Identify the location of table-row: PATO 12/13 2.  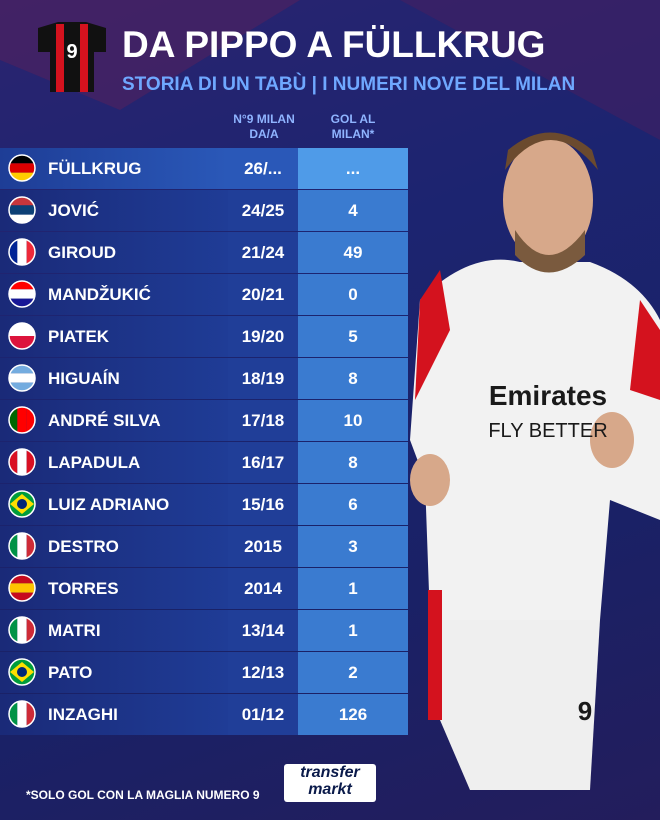
(204, 672).